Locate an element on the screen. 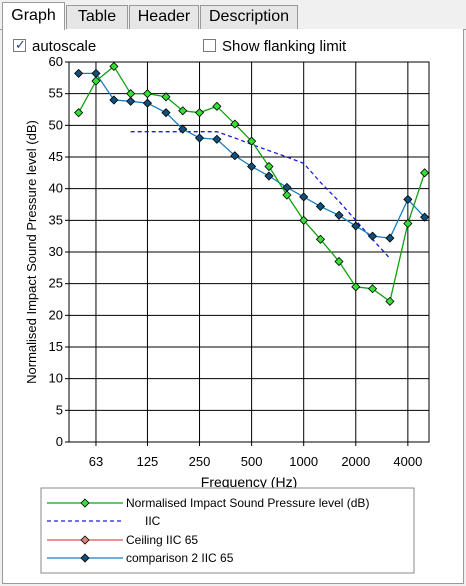 This screenshot has width=466, height=586. autoscale-checkbox-box: ✓ is located at coordinates (19, 44).